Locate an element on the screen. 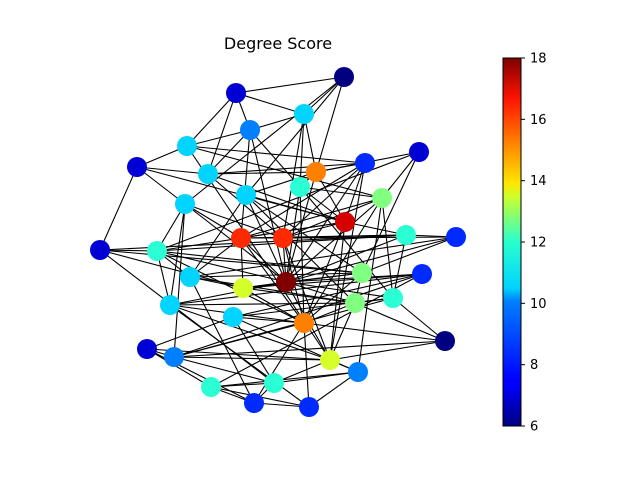 The width and height of the screenshot is (640, 480). colorbar-tick-label-4: 14 is located at coordinates (538, 181).